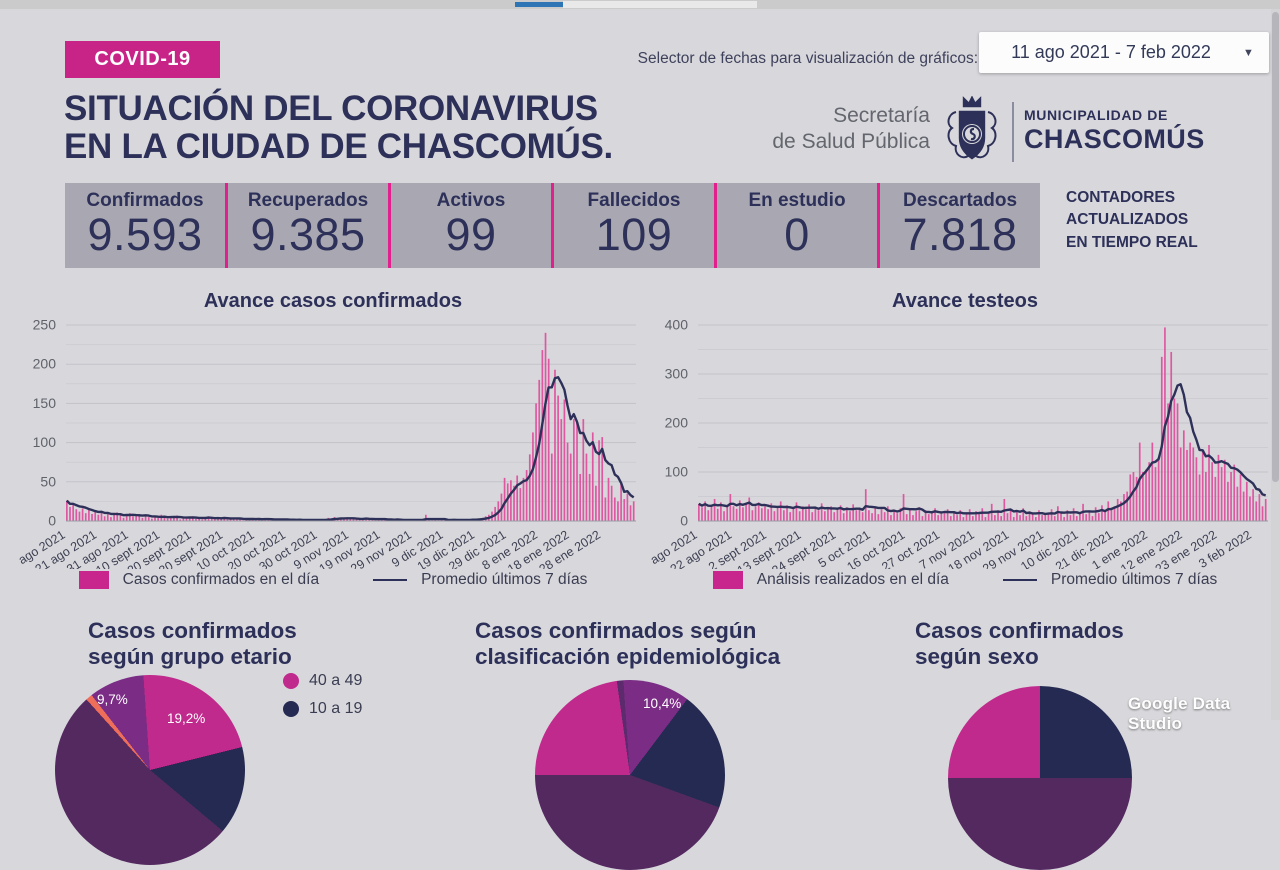 This screenshot has height=870, width=1280. Describe the element at coordinates (308, 200) in the screenshot. I see `counter-label: Recuperados` at that location.